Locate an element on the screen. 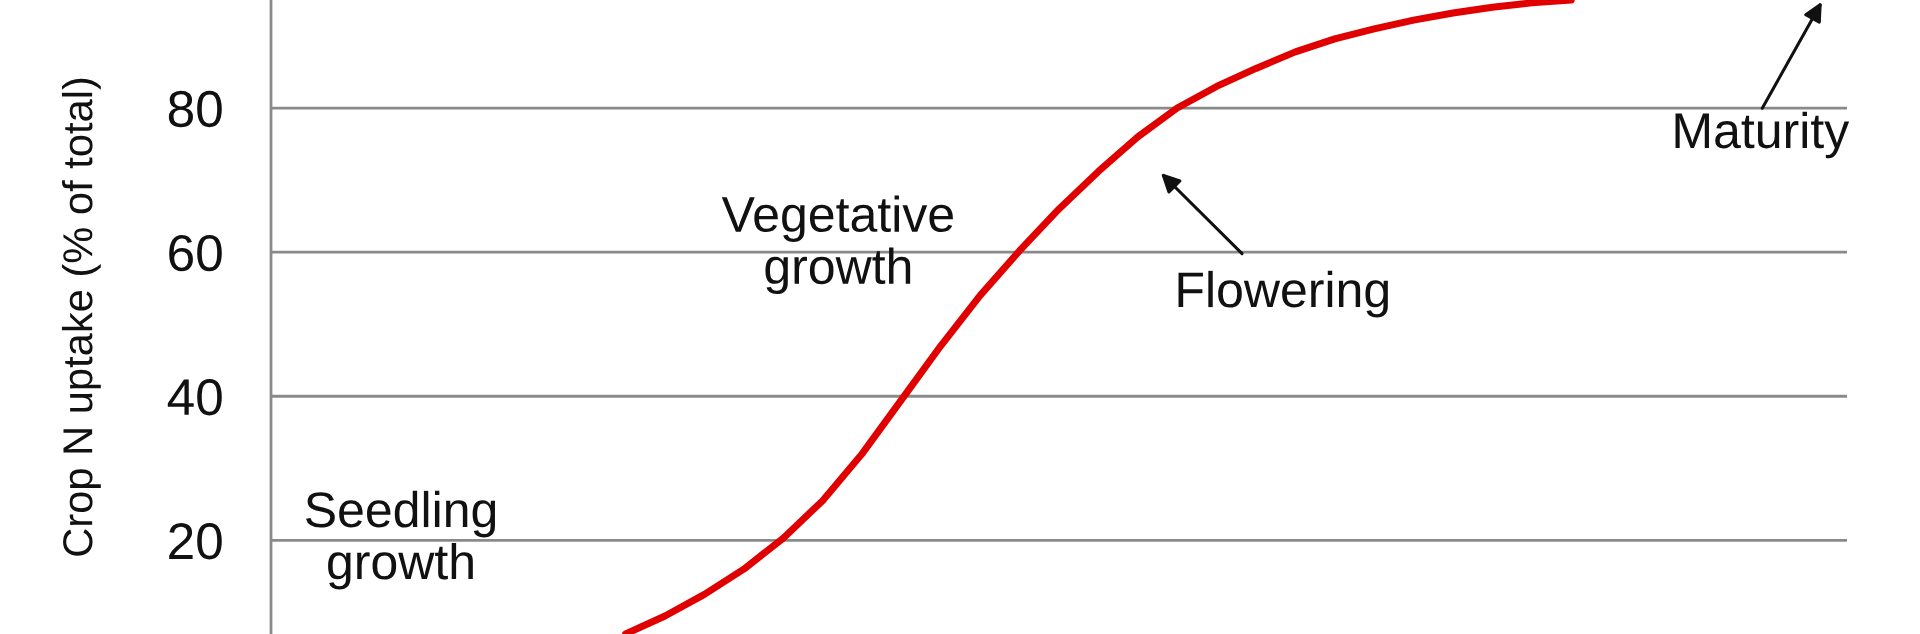 This screenshot has width=1920, height=634. annotation: Vegetative growth is located at coordinates (837, 245).